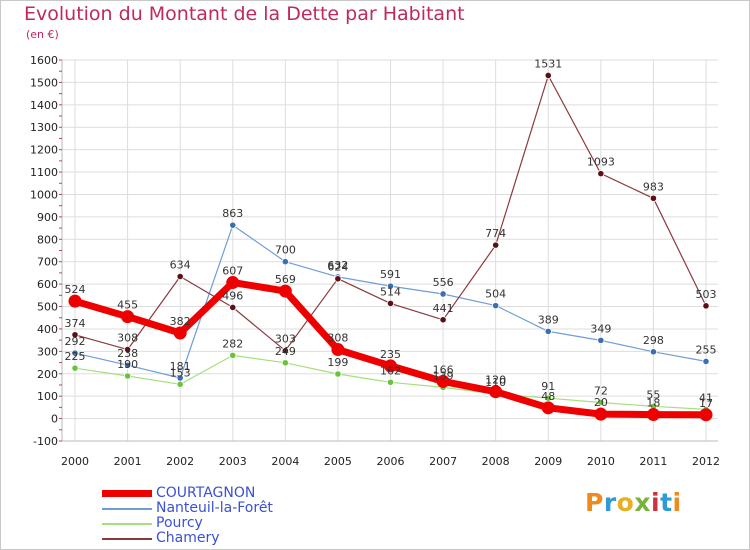 The width and height of the screenshot is (750, 550). I want to click on data-label-pourcy-2000: 225, so click(75, 356).